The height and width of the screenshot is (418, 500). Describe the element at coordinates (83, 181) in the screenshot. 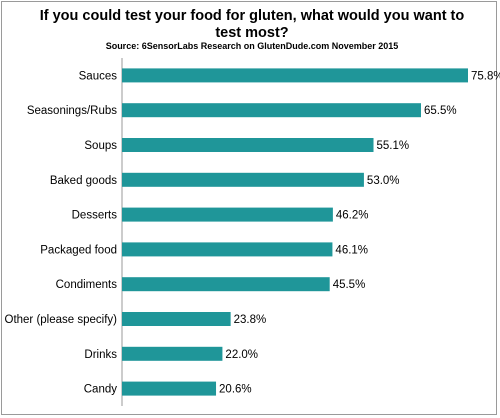

I see `category-label: Baked goods` at that location.